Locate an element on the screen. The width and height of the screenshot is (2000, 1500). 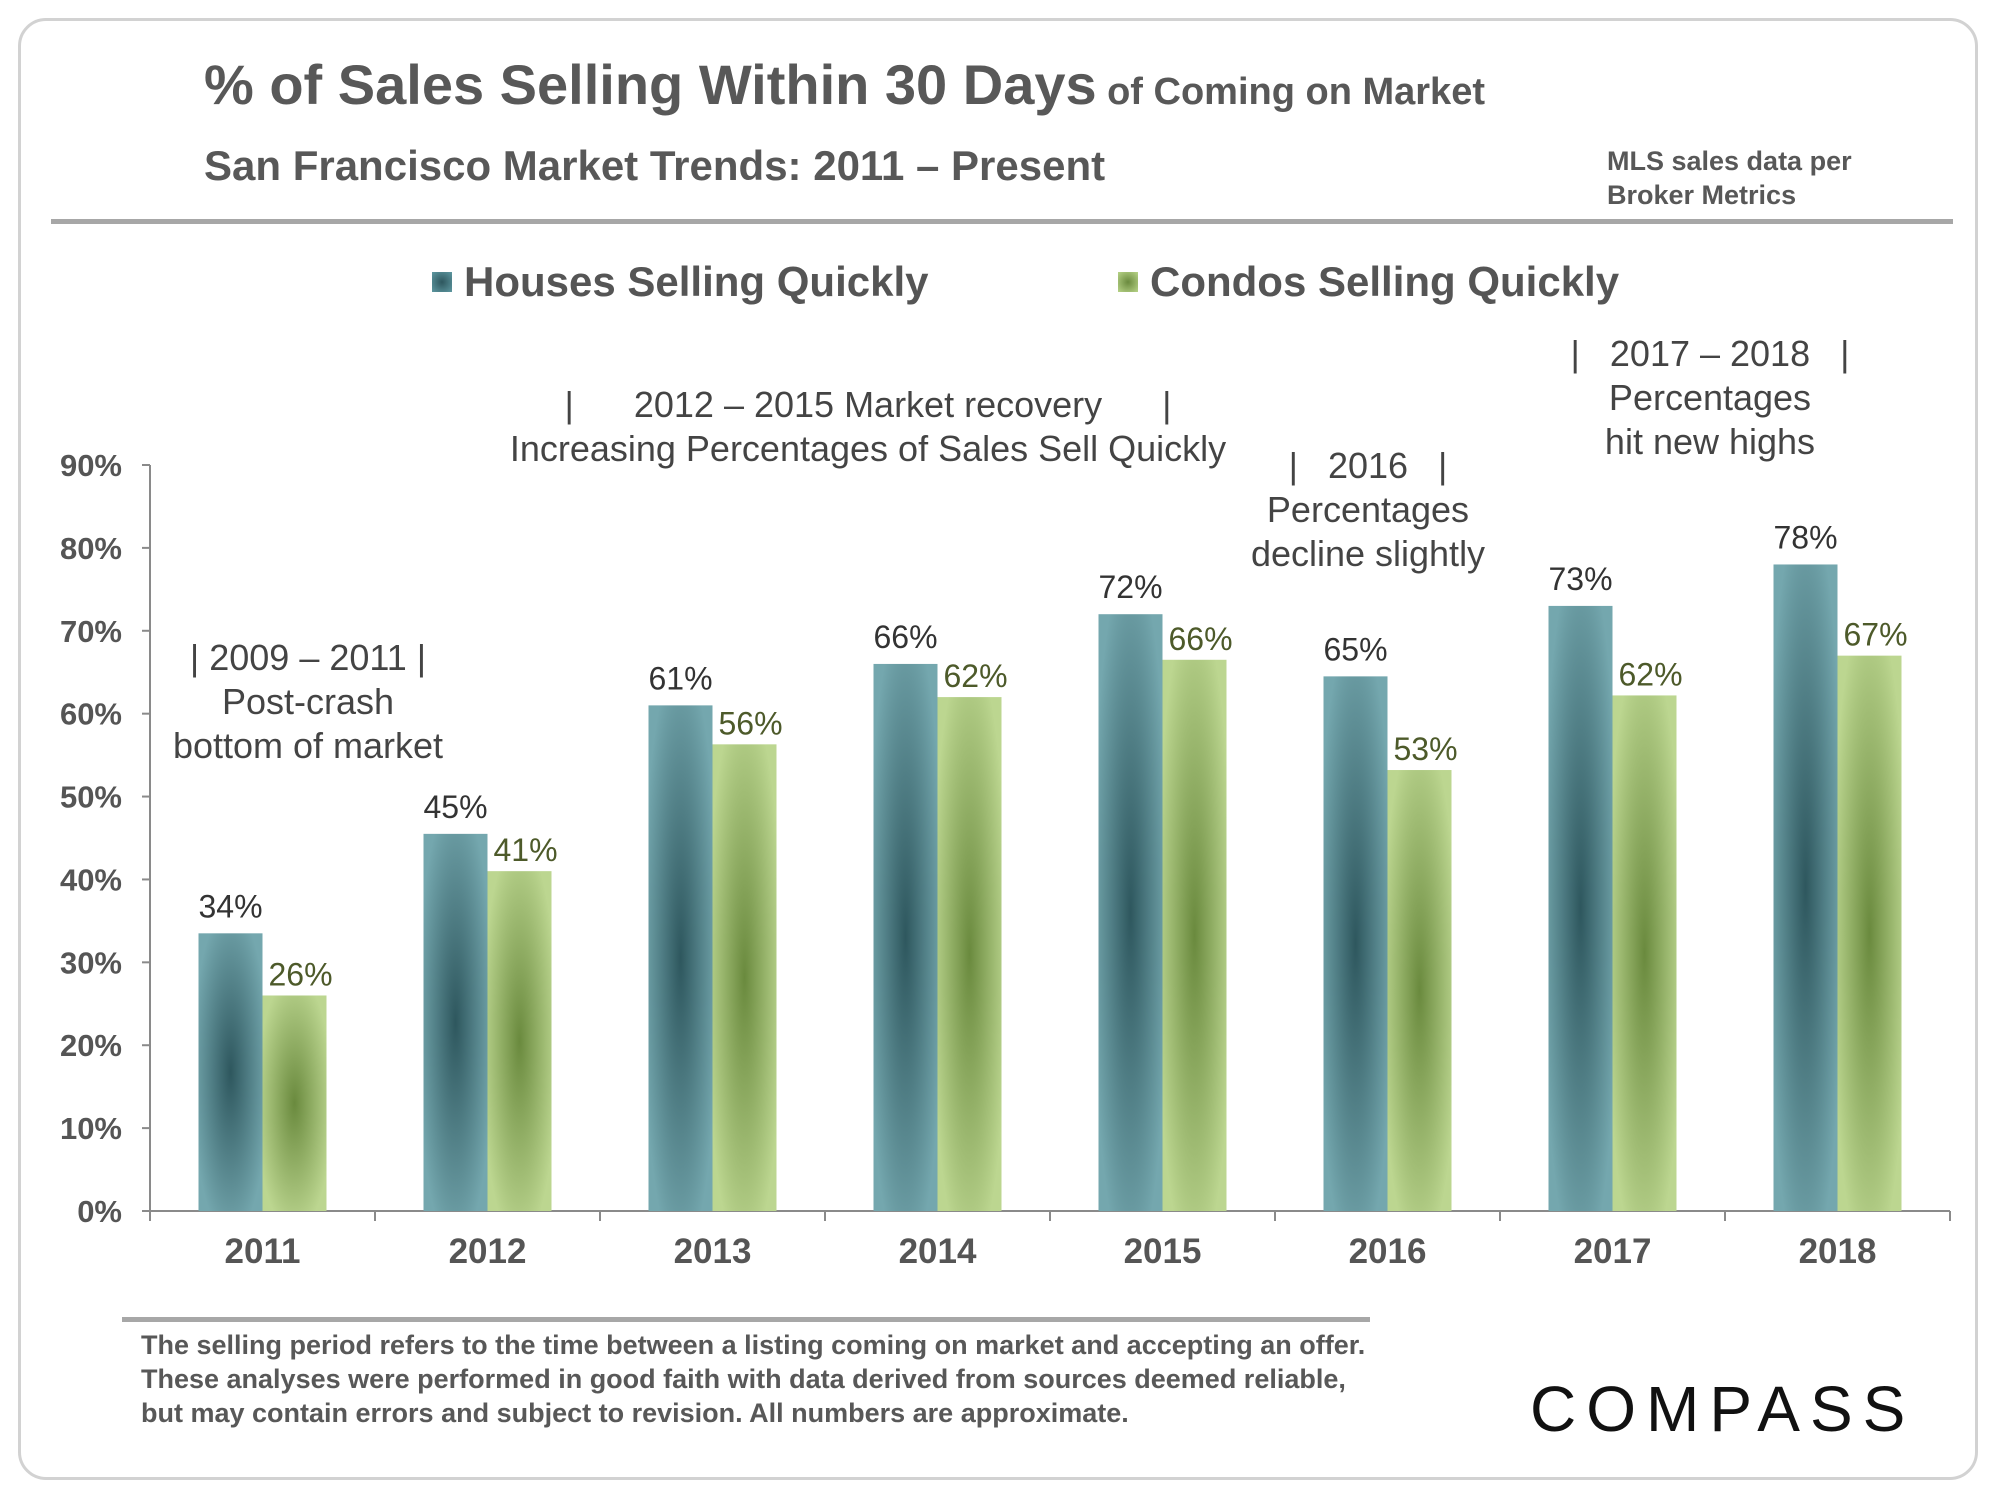
y-tick-label: 40% is located at coordinates (91, 879).